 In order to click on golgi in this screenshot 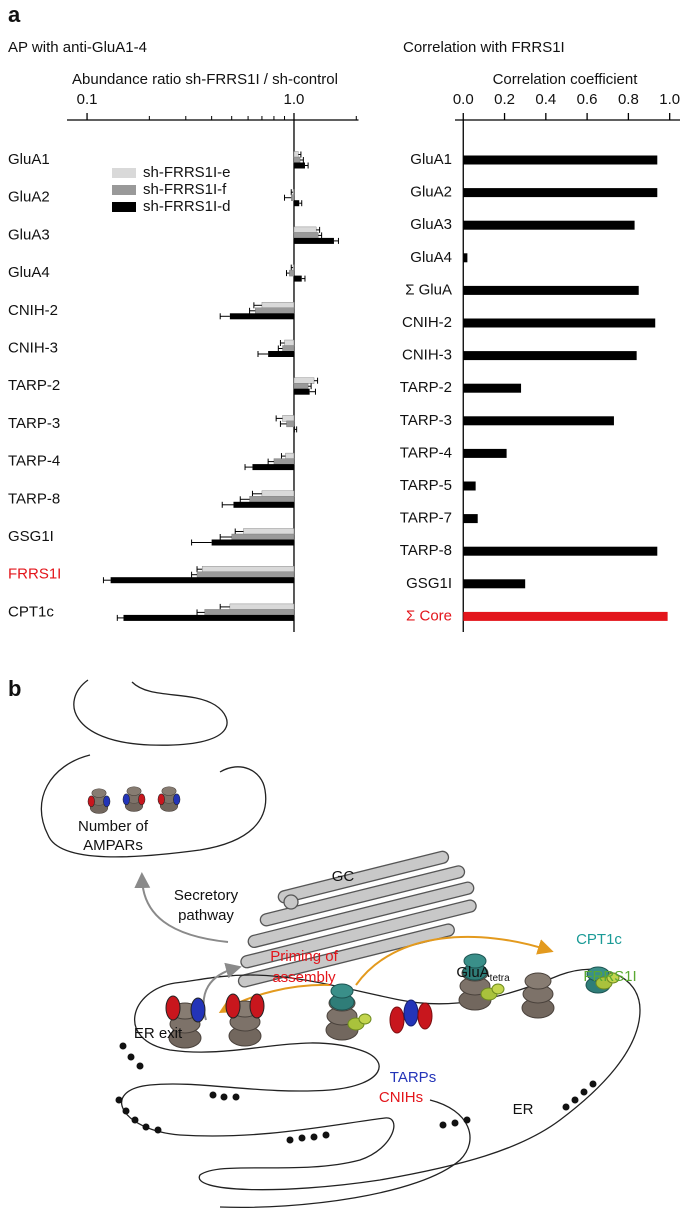, I will do `click(357, 919)`.